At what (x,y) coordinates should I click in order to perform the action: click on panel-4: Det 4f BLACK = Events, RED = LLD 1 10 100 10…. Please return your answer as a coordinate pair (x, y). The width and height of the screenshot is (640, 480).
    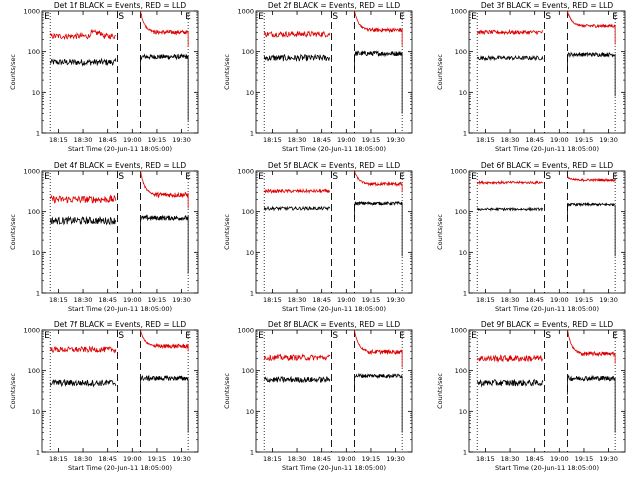
    Looking at the image, I should click on (104, 237).